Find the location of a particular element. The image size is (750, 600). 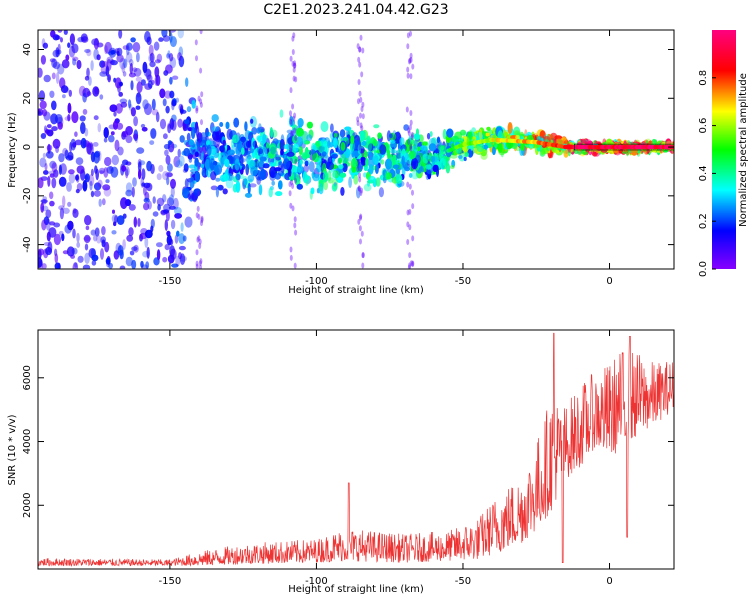

x-tick-label: -50 is located at coordinates (463, 581).